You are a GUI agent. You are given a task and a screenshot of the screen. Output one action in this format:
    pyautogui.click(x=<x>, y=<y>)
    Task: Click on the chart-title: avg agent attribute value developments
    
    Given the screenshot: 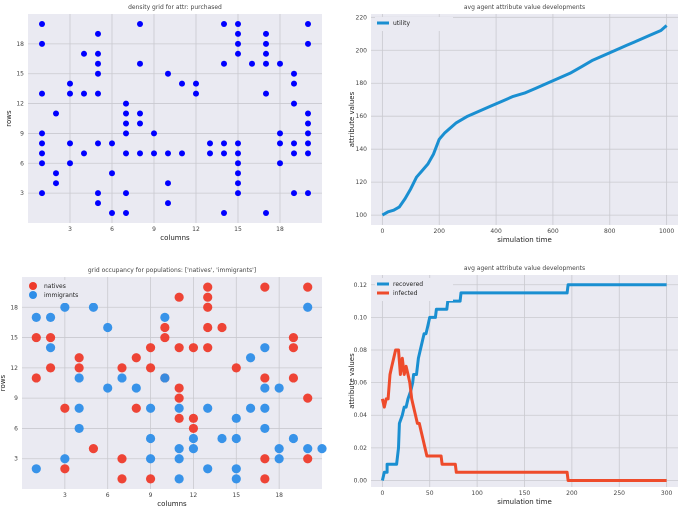 What is the action you would take?
    pyautogui.click(x=524, y=7)
    